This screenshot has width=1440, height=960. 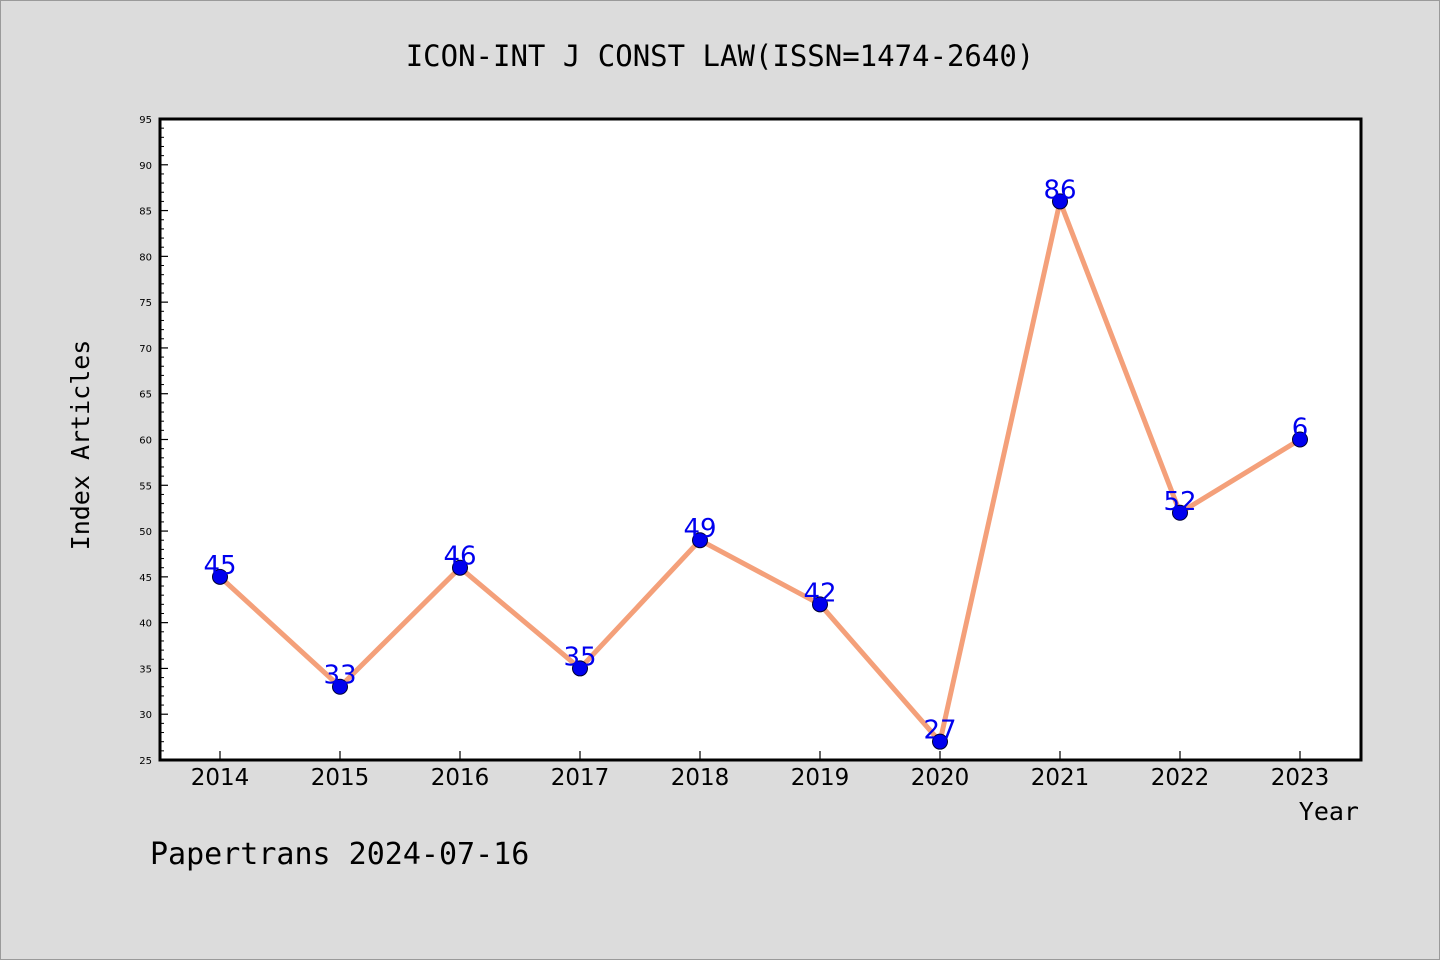 What do you see at coordinates (145, 441) in the screenshot?
I see `y-tick-label: 60` at bounding box center [145, 441].